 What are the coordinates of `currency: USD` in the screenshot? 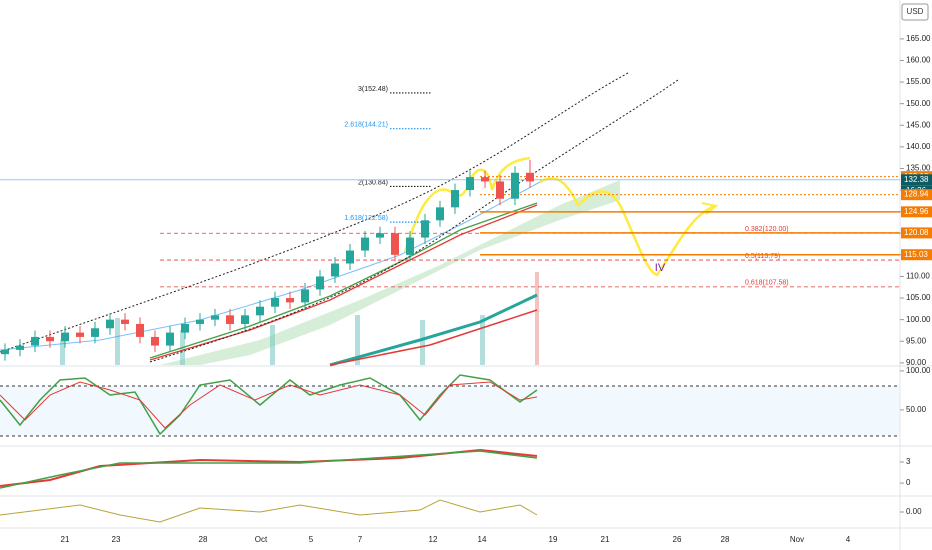 It's located at (915, 11).